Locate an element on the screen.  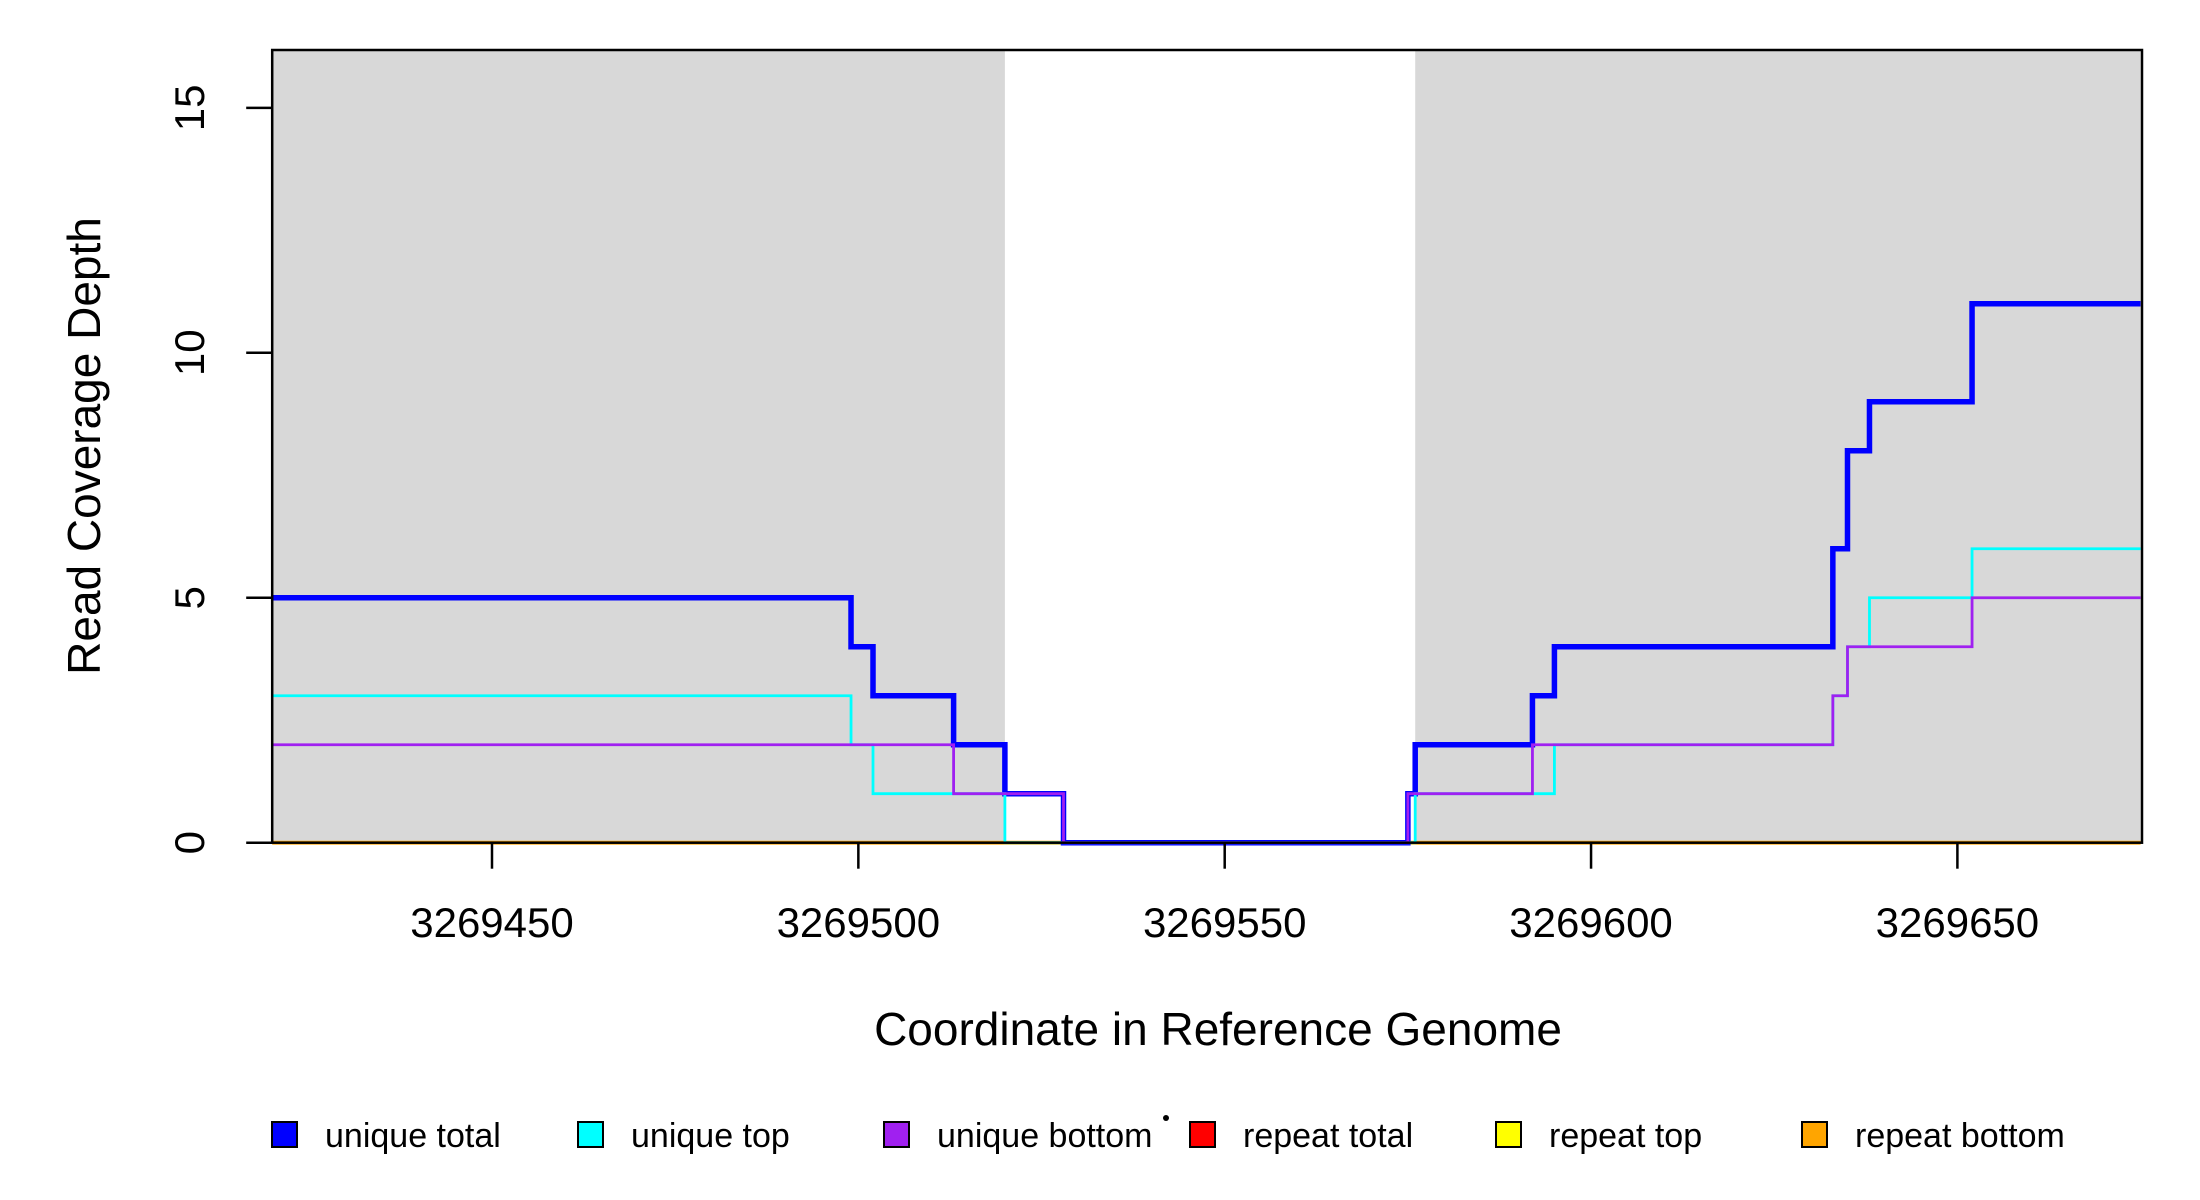
x-tick-label-3269500: 3269500 is located at coordinates (859, 922).